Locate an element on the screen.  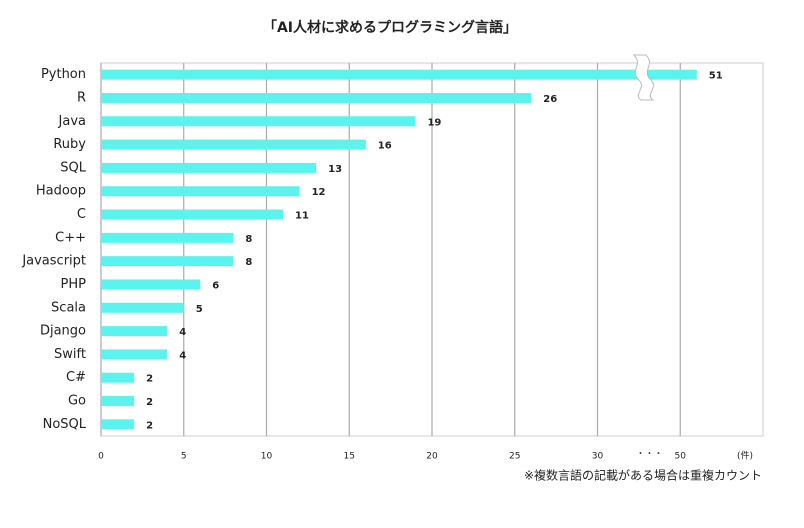
x-tick-label: 20 is located at coordinates (432, 457).